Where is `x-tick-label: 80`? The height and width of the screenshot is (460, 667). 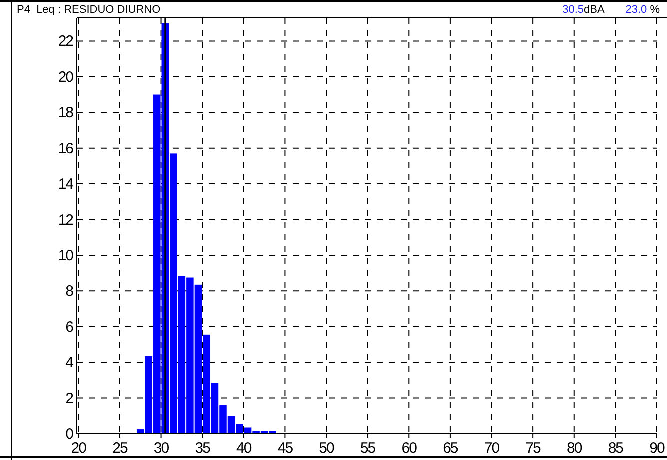
x-tick-label: 80 is located at coordinates (574, 448).